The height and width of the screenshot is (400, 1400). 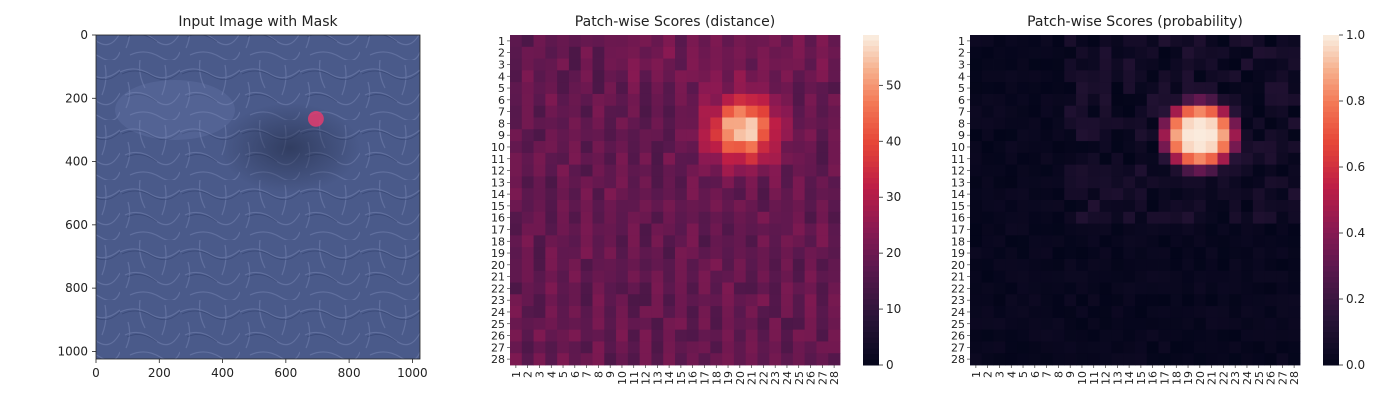 I want to click on y-tick-label: 9, so click(x=501, y=135).